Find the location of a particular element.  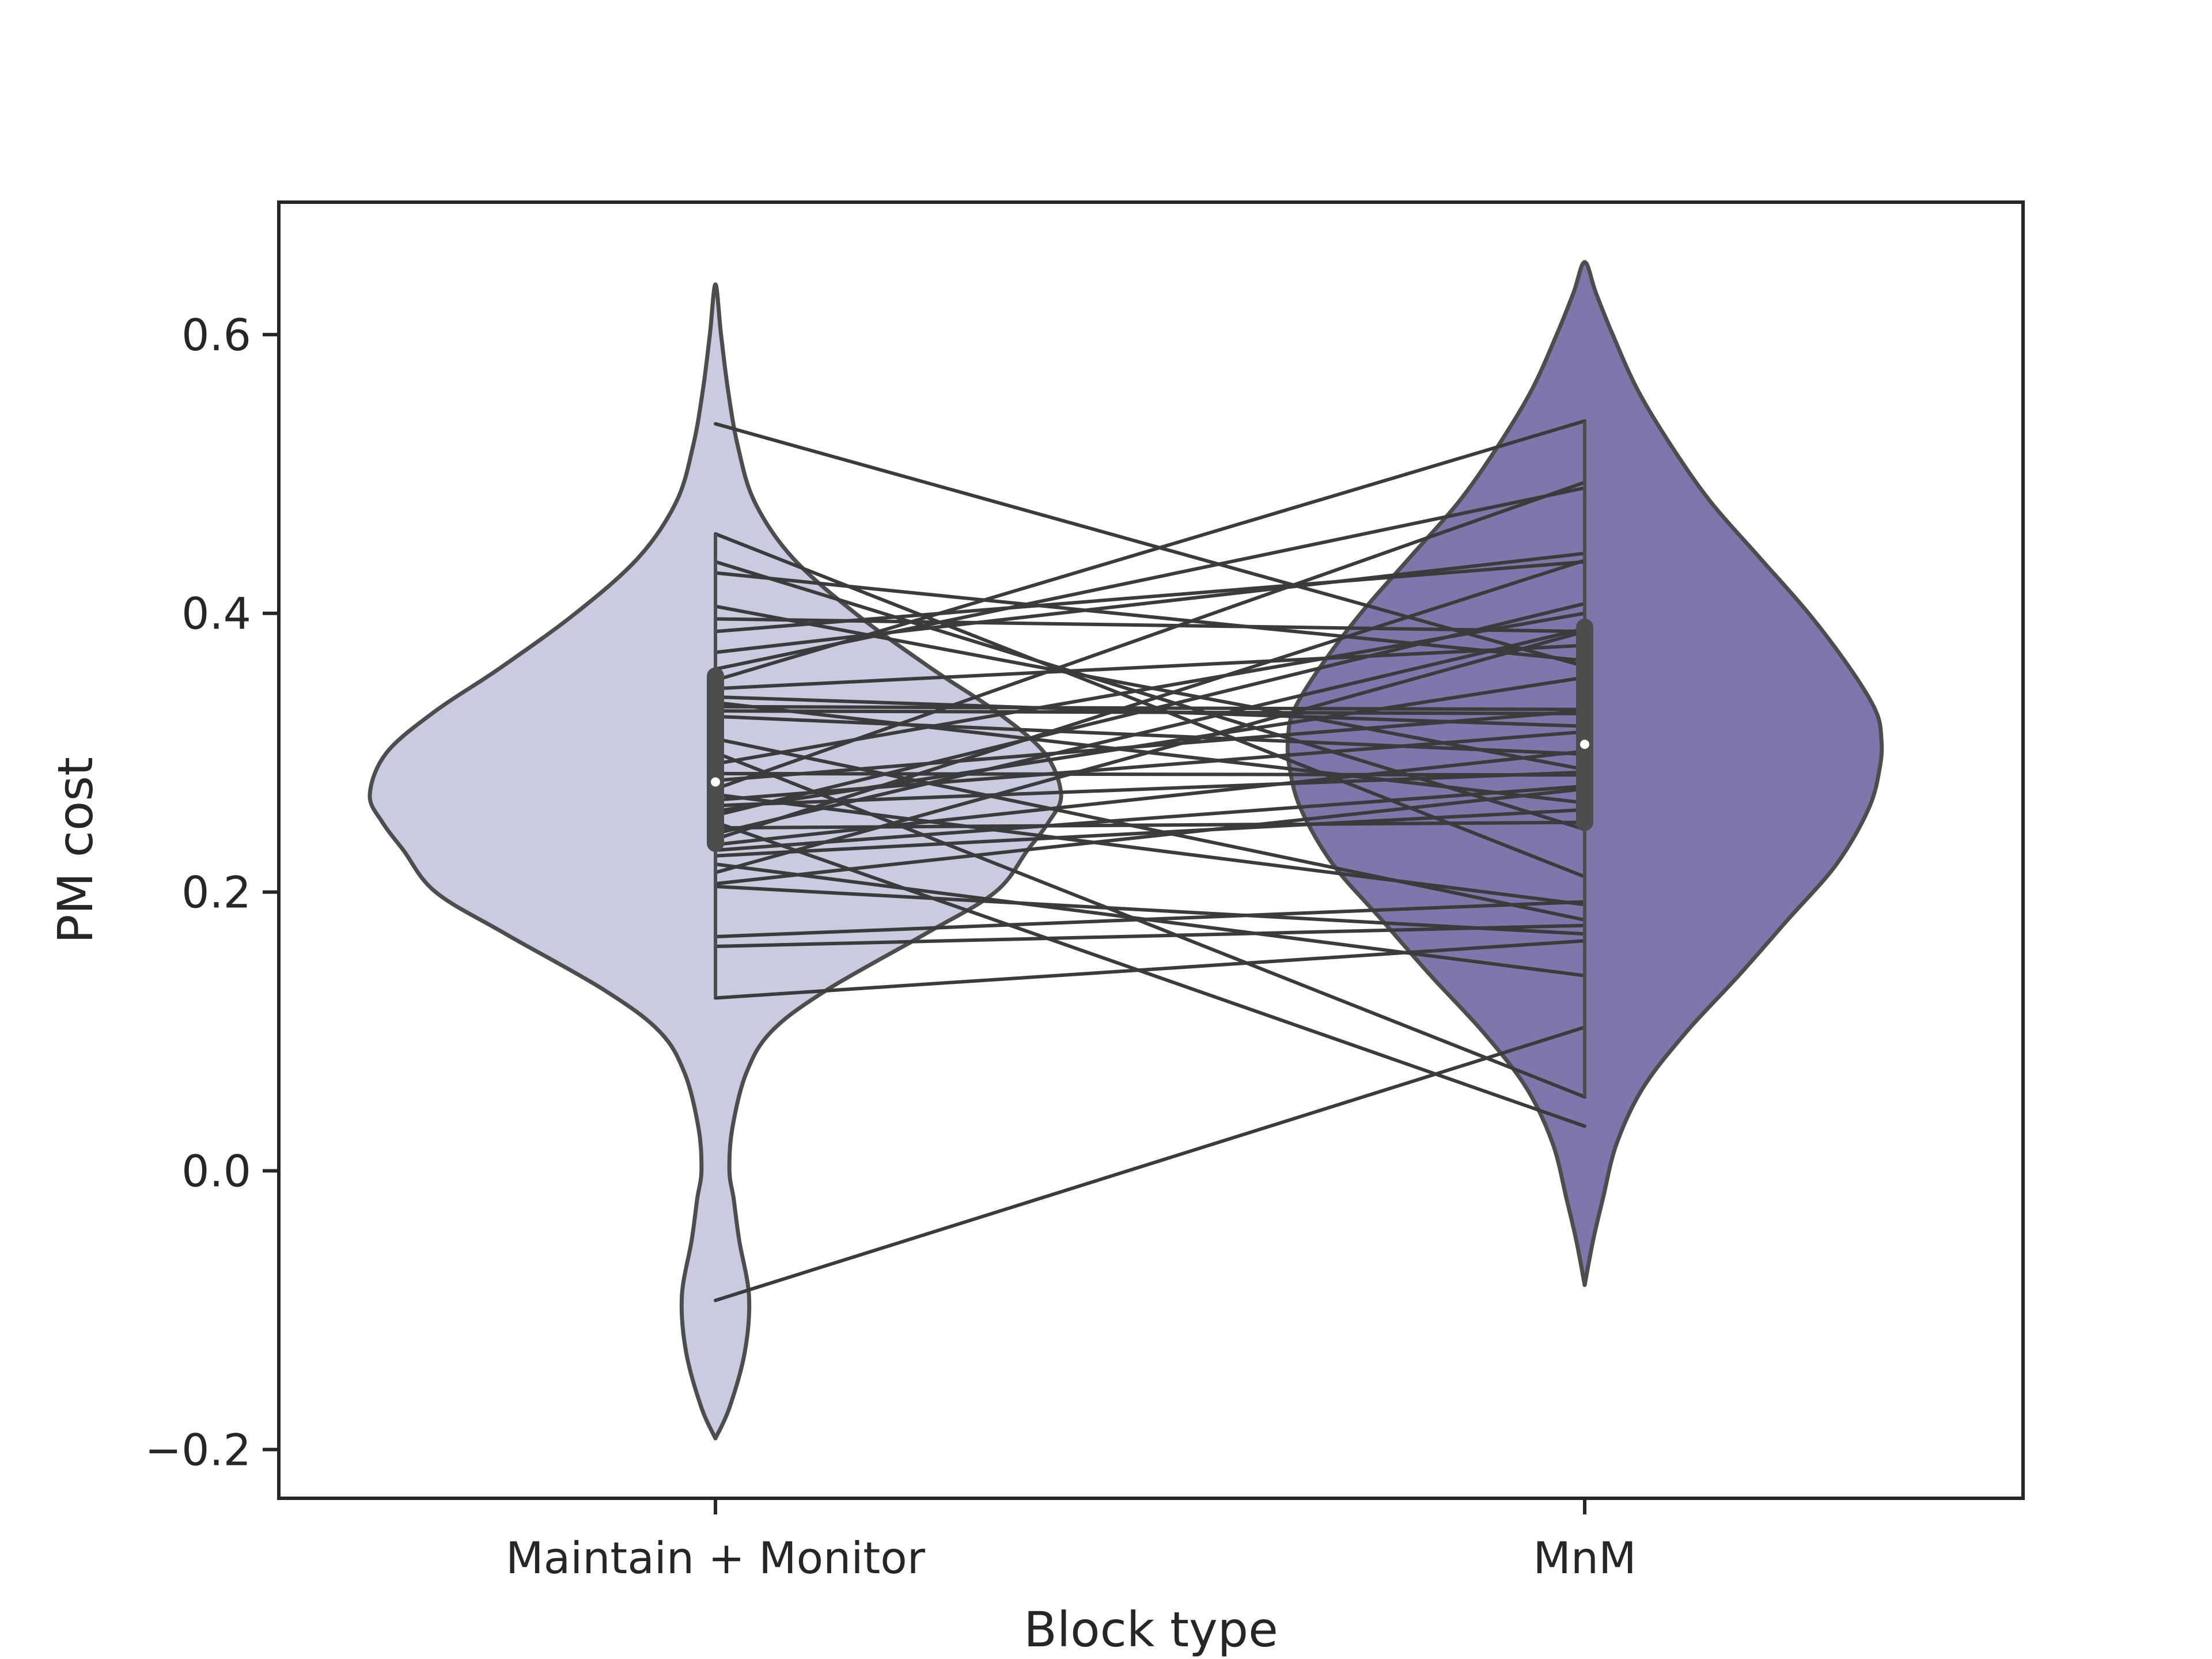

y-axis-label: PM cost is located at coordinates (75, 850).